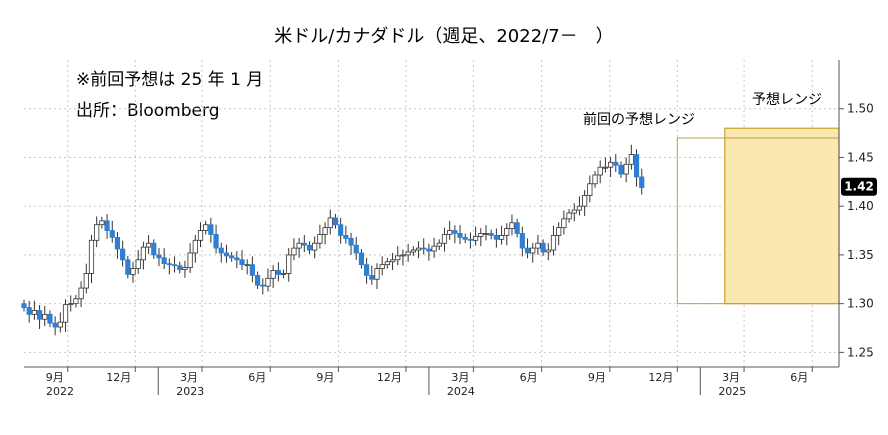 This screenshot has height=435, width=888. What do you see at coordinates (325, 377) in the screenshot?
I see `x-tick-label: 9月` at bounding box center [325, 377].